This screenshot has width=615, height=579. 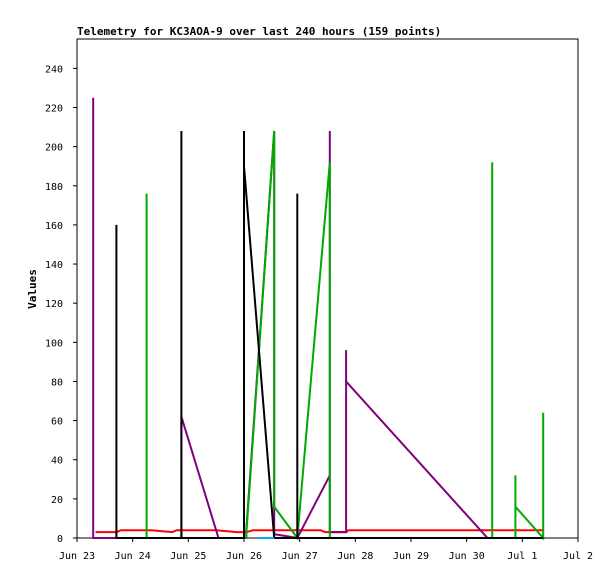 I want to click on y-tick-label: 40, so click(x=57, y=461).